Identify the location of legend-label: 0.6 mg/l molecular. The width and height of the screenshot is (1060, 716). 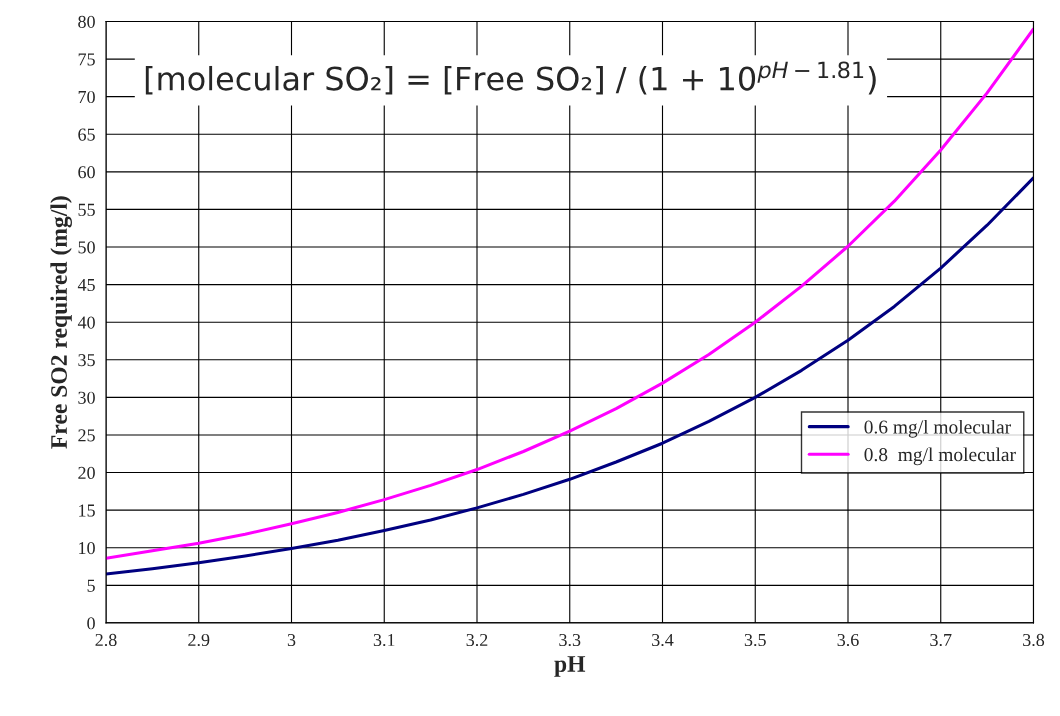
(937, 428).